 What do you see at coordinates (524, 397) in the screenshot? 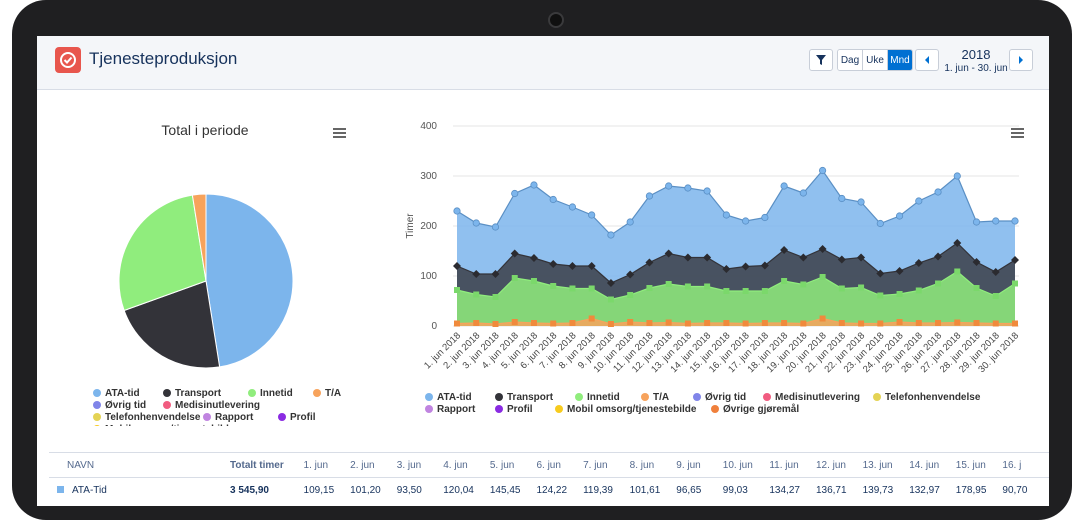
I see `area-legend-item: Transport` at bounding box center [524, 397].